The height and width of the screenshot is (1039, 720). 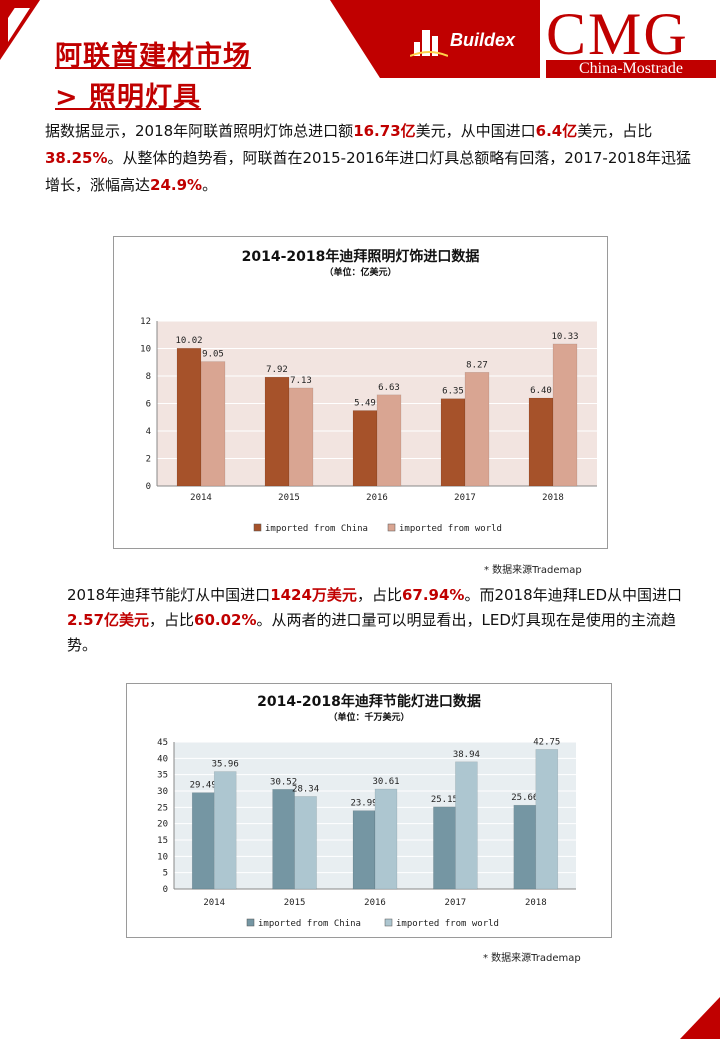 I want to click on chart2-value-label-china-2016: 23.99, so click(x=363, y=804).